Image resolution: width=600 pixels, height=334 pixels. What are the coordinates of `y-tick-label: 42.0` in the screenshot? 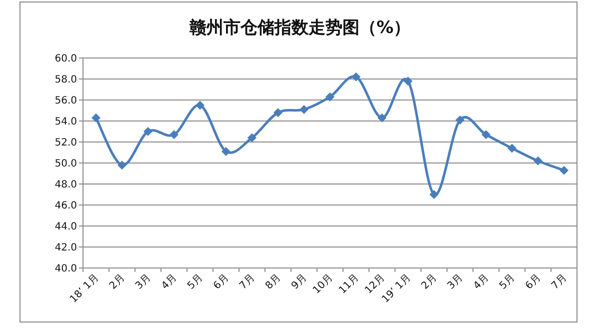 It's located at (65, 248).